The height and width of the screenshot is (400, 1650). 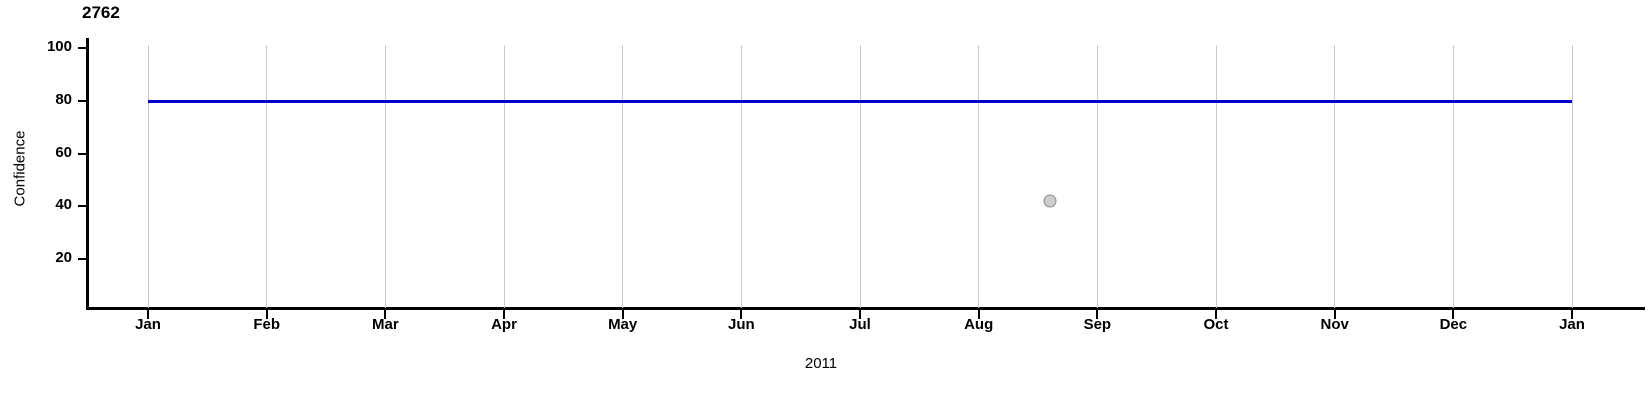 What do you see at coordinates (1334, 324) in the screenshot?
I see `x-axis-tick-label: Nov` at bounding box center [1334, 324].